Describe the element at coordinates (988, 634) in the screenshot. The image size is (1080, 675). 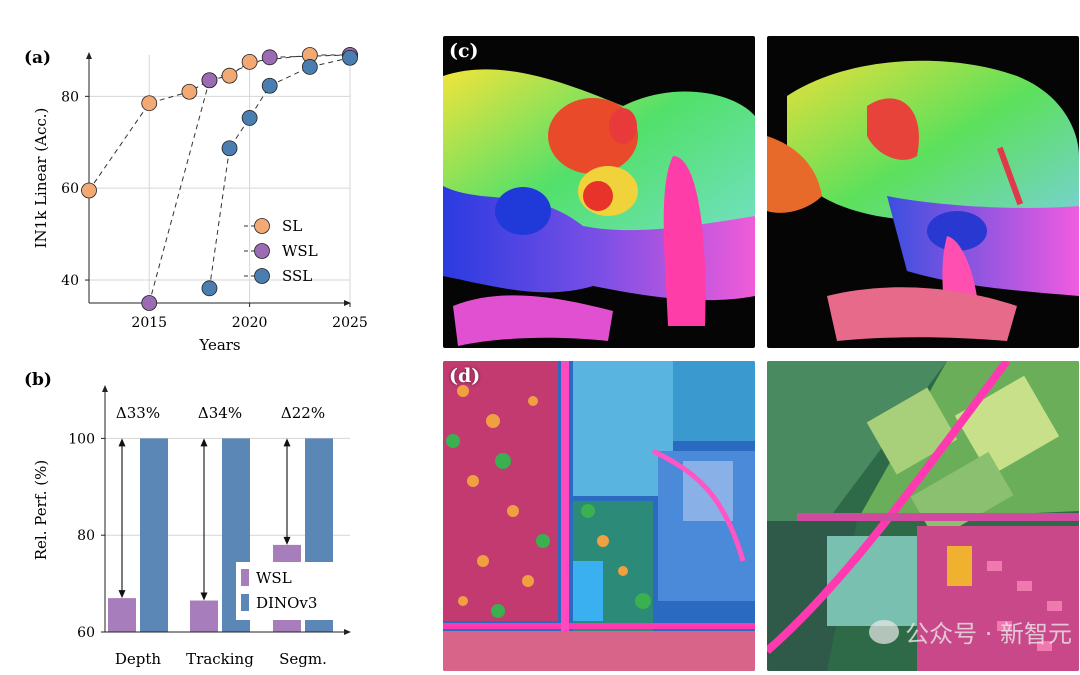
I see `watermark-text: 公众号 · 新智元` at that location.